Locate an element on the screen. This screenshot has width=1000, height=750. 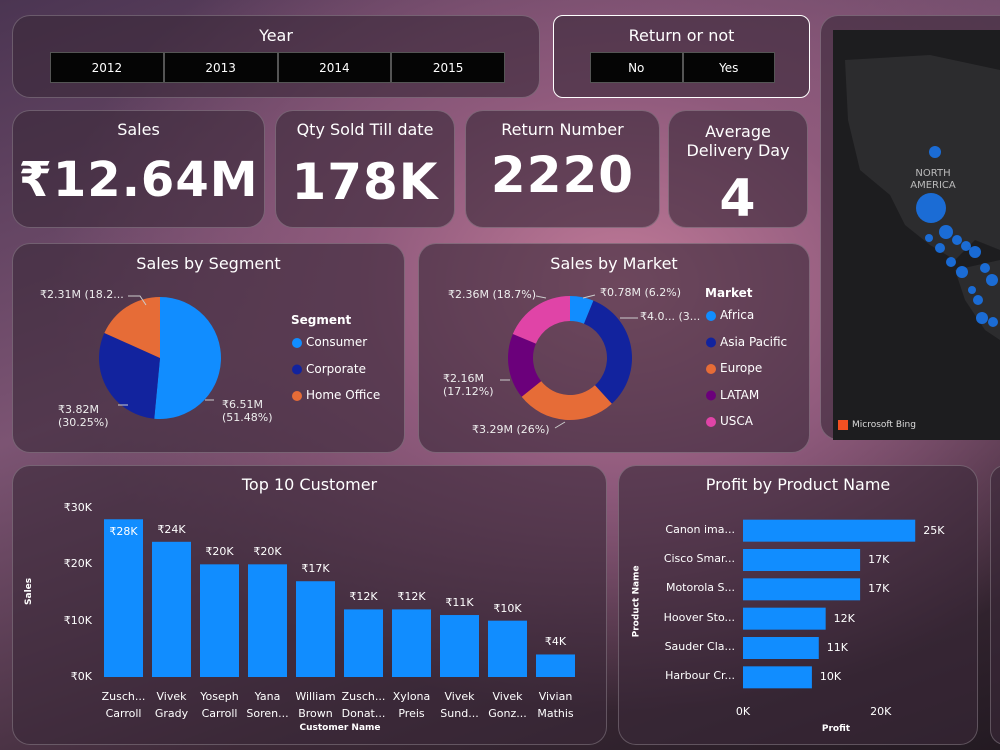
slicer-option: 2015 is located at coordinates (448, 67).